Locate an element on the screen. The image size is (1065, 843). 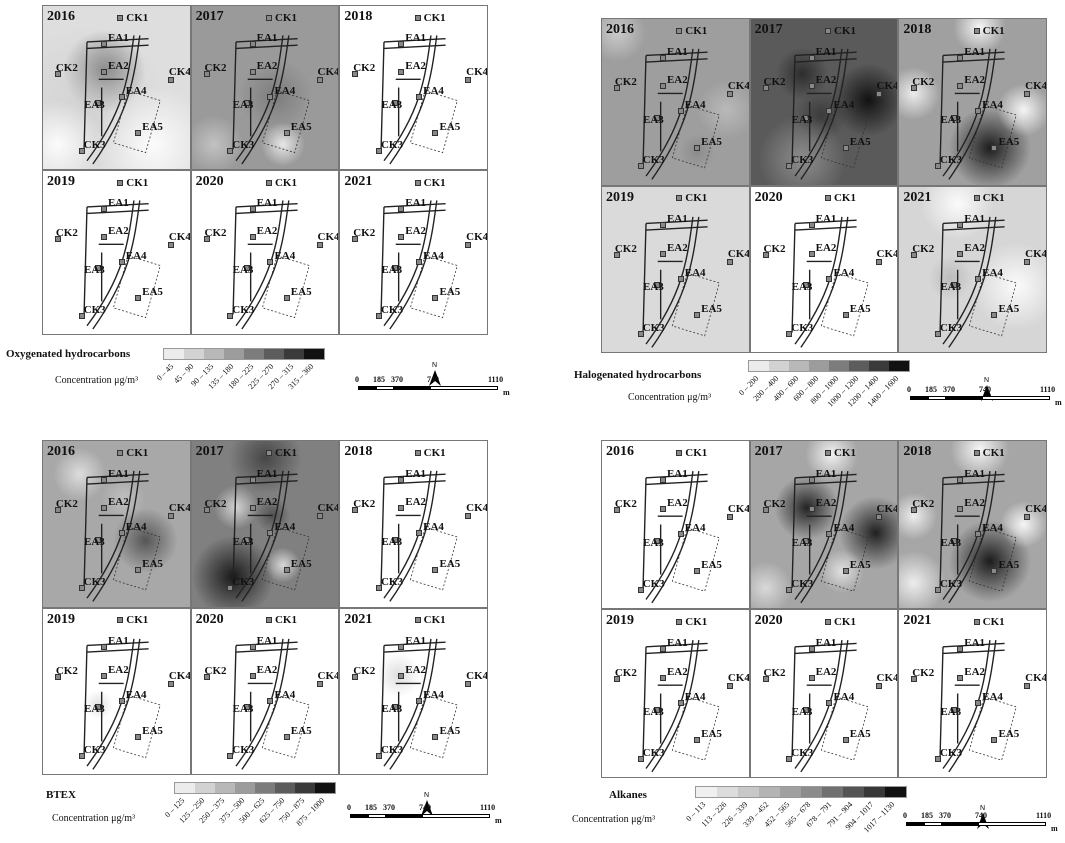
station-label: CK4 is located at coordinates (328, 508).